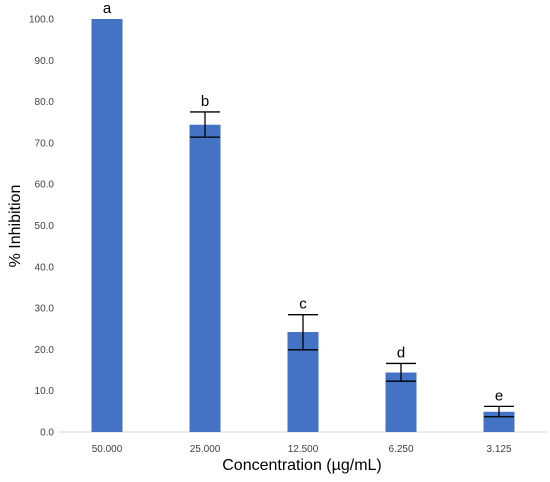 Image resolution: width=550 pixels, height=482 pixels. Describe the element at coordinates (47, 433) in the screenshot. I see `y-tick-label: 0.0` at that location.